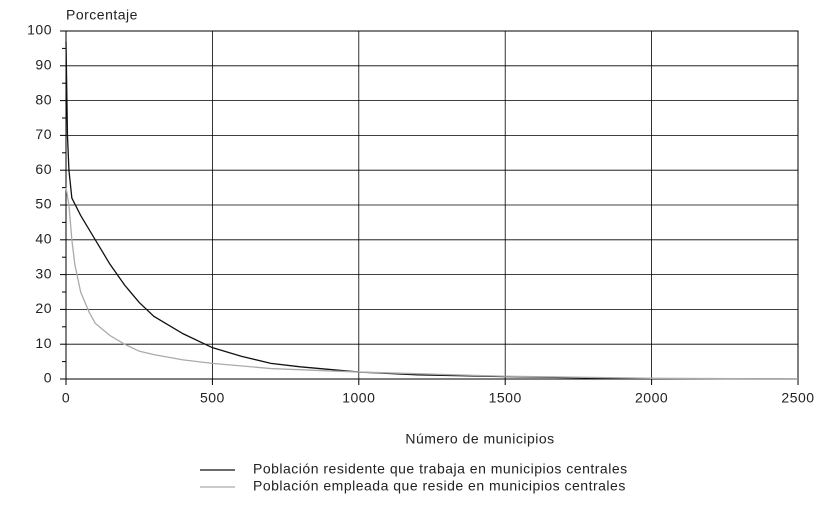 This screenshot has height=508, width=830. What do you see at coordinates (43, 65) in the screenshot?
I see `y-tick-label: 90` at bounding box center [43, 65].